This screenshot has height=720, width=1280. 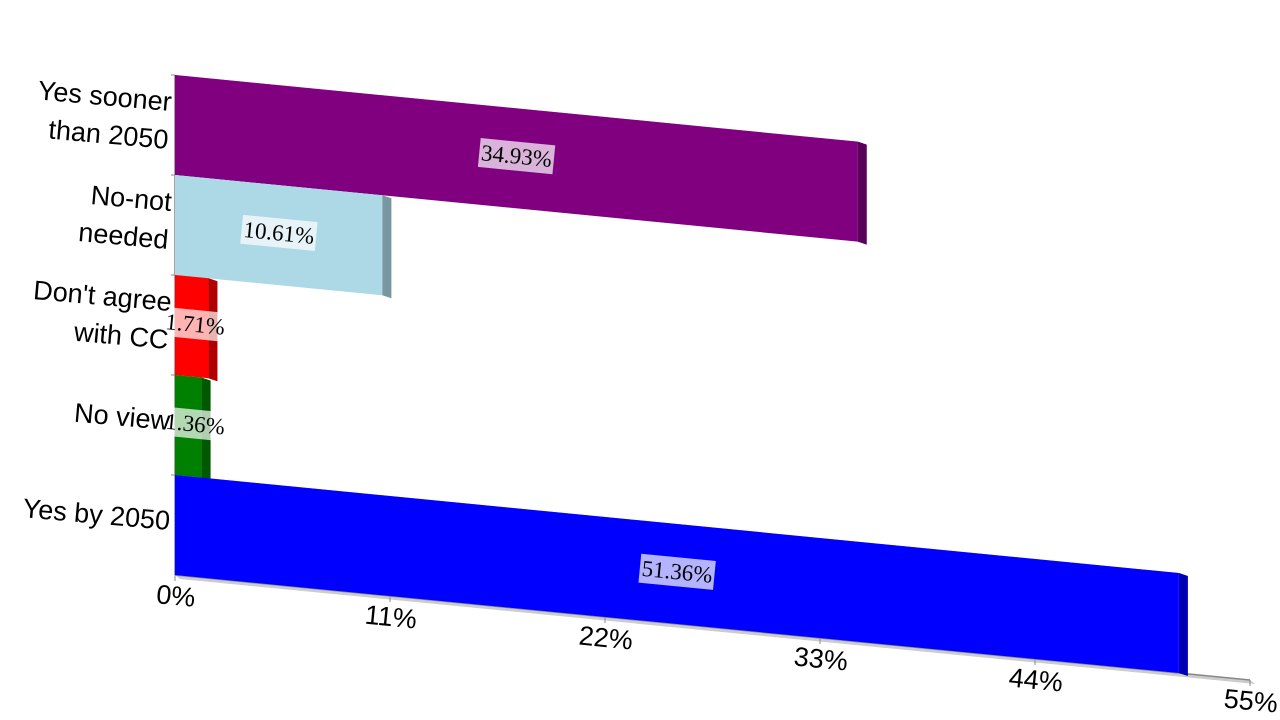 What do you see at coordinates (1036, 679) in the screenshot?
I see `x-tick-label: 44%` at bounding box center [1036, 679].